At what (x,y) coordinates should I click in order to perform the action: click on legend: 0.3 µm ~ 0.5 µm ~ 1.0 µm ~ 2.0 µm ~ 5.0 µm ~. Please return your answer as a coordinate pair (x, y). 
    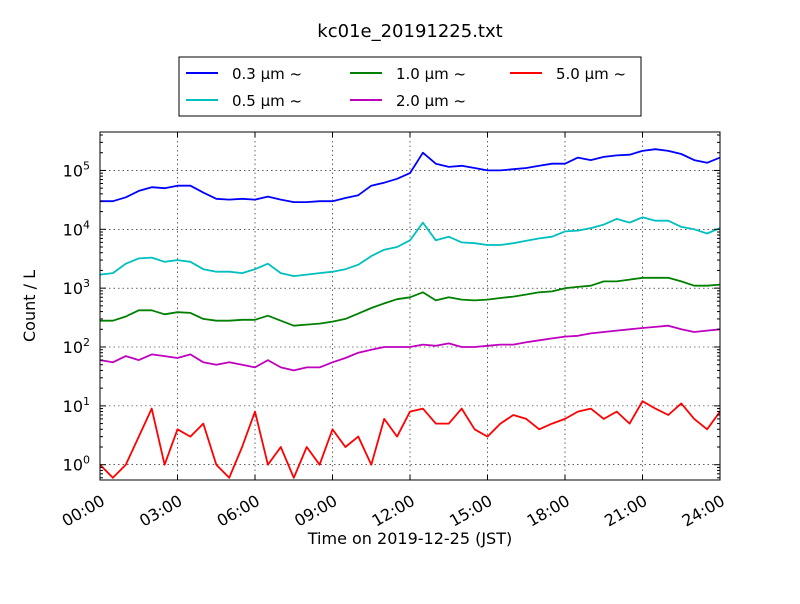
    Looking at the image, I should click on (410, 86).